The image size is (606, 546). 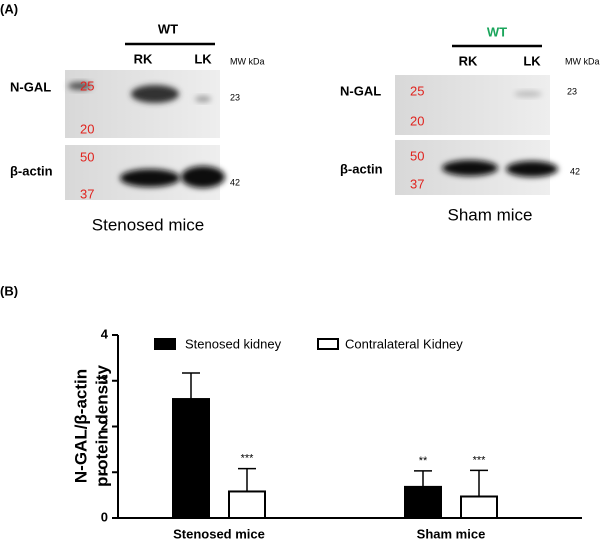 What do you see at coordinates (80, 426) in the screenshot?
I see `y-axis-label: N-GAL/β-actin` at bounding box center [80, 426].